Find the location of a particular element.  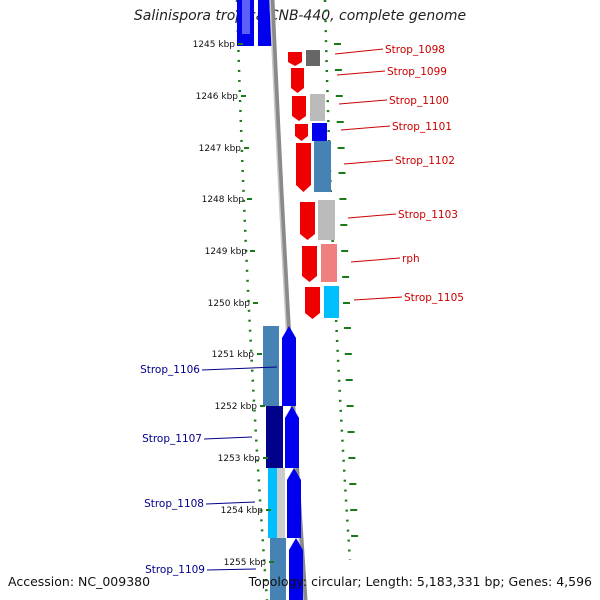

forward-gene-label: Strop_1105 is located at coordinates (434, 298).